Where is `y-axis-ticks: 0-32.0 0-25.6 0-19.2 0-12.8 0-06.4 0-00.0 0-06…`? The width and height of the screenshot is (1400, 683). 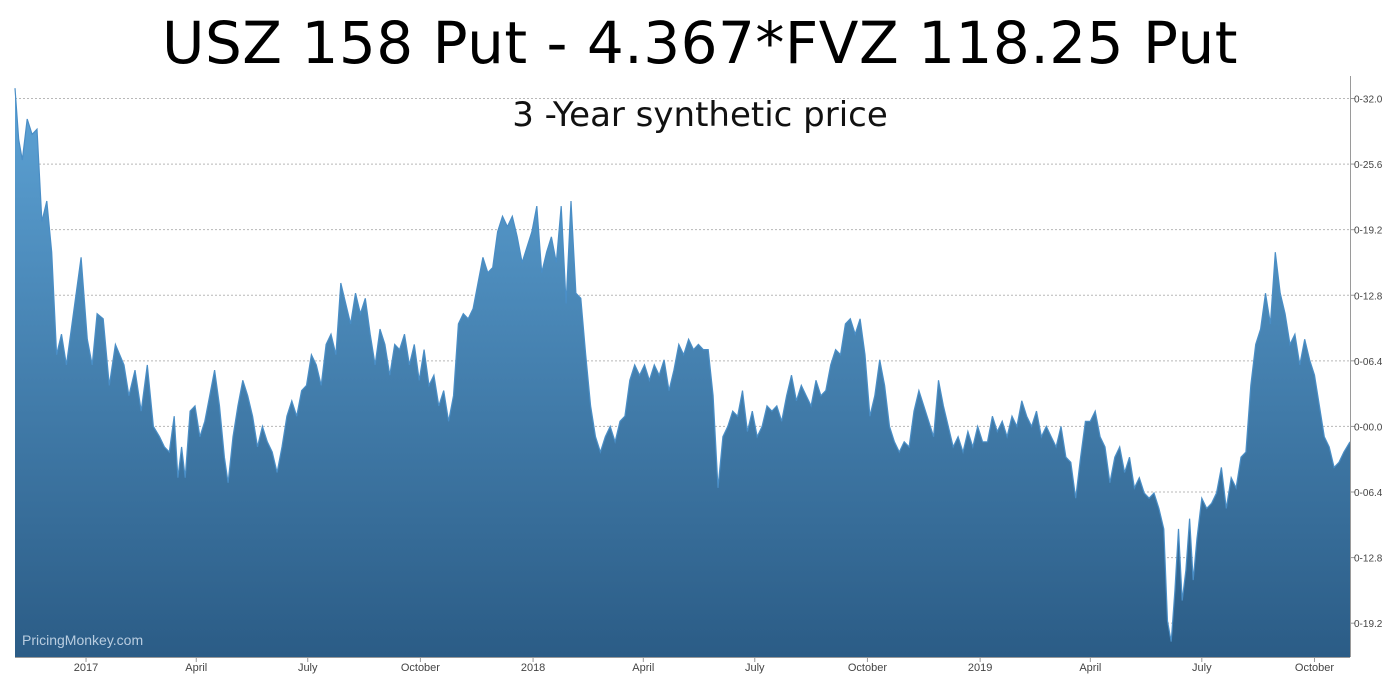 y-axis-ticks: 0-32.0 0-25.6 0-19.2 0-12.8 0-06.4 0-00.0 0-06… is located at coordinates (1366, 362).